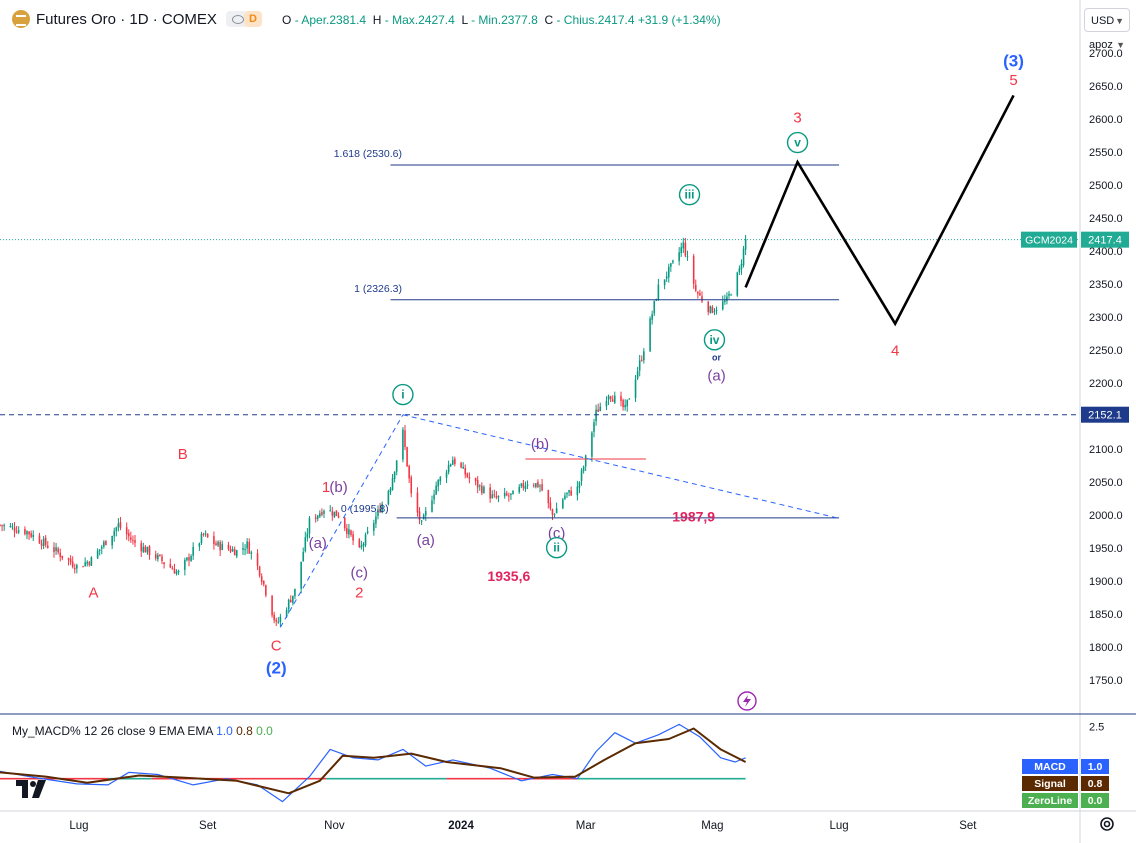 The width and height of the screenshot is (1136, 843). I want to click on trend-line, so click(621, 466).